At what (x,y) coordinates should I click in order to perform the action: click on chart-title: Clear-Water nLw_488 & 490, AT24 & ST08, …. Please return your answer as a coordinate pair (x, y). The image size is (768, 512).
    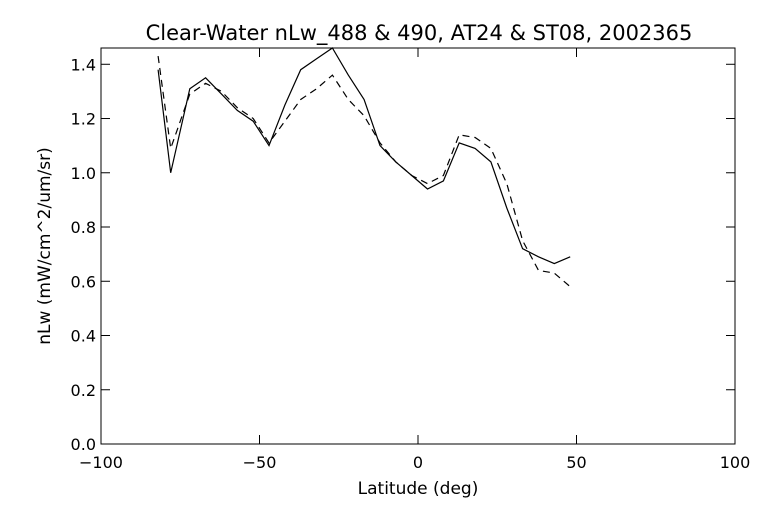
    Looking at the image, I should click on (419, 33).